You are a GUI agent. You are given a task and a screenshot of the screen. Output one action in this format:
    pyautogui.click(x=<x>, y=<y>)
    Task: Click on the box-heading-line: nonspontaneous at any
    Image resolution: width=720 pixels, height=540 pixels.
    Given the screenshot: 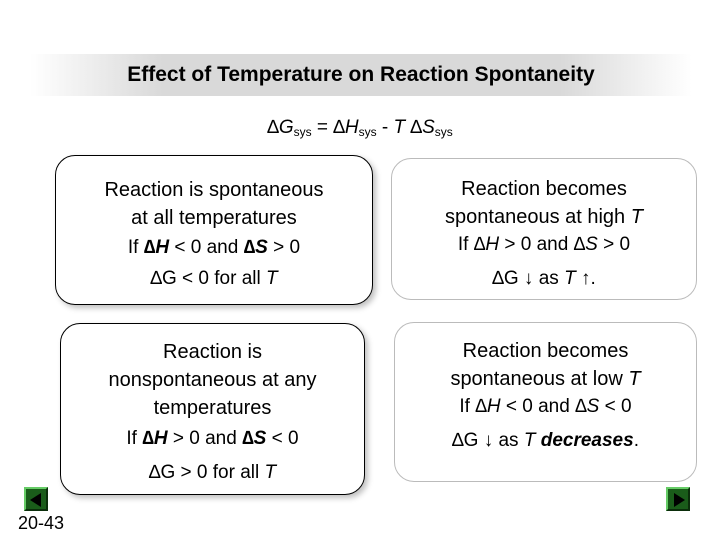 What is the action you would take?
    pyautogui.click(x=212, y=380)
    